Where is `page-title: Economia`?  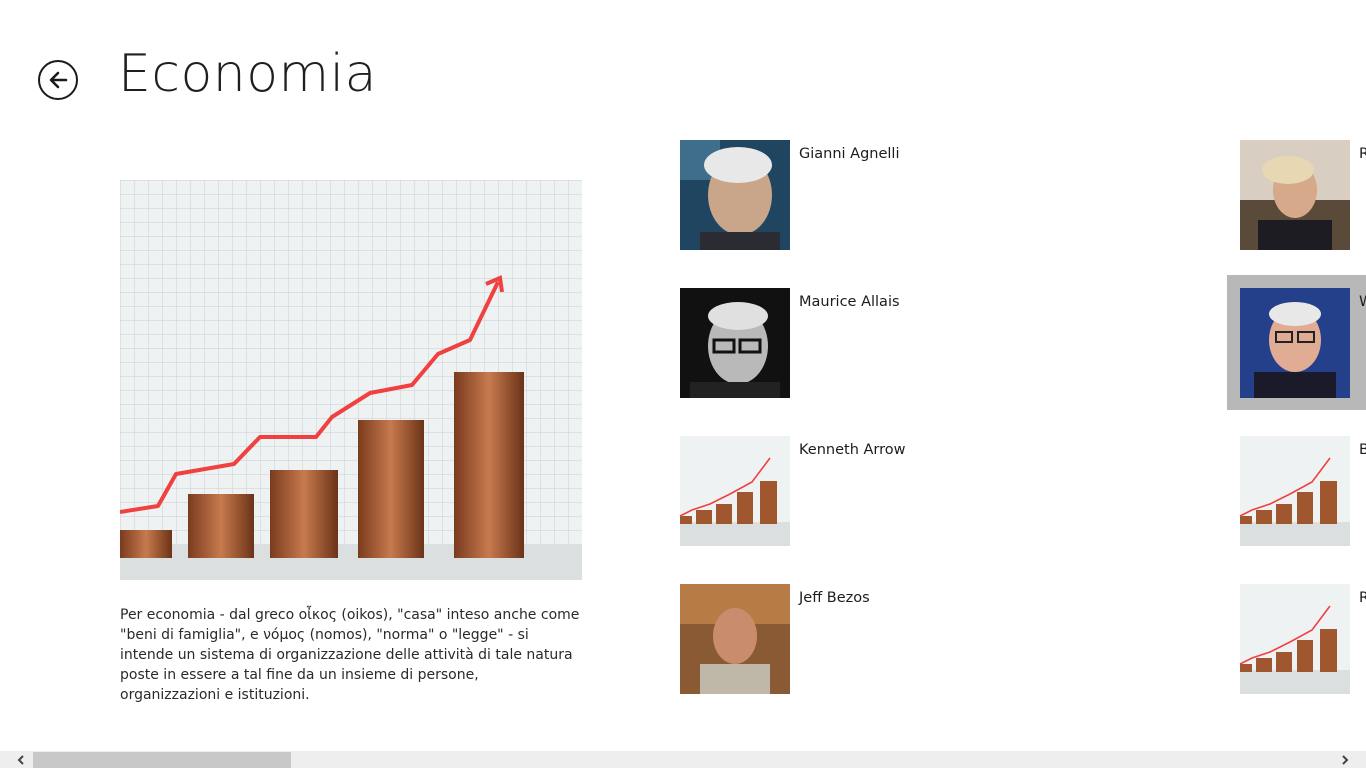 page-title: Economia is located at coordinates (247, 74).